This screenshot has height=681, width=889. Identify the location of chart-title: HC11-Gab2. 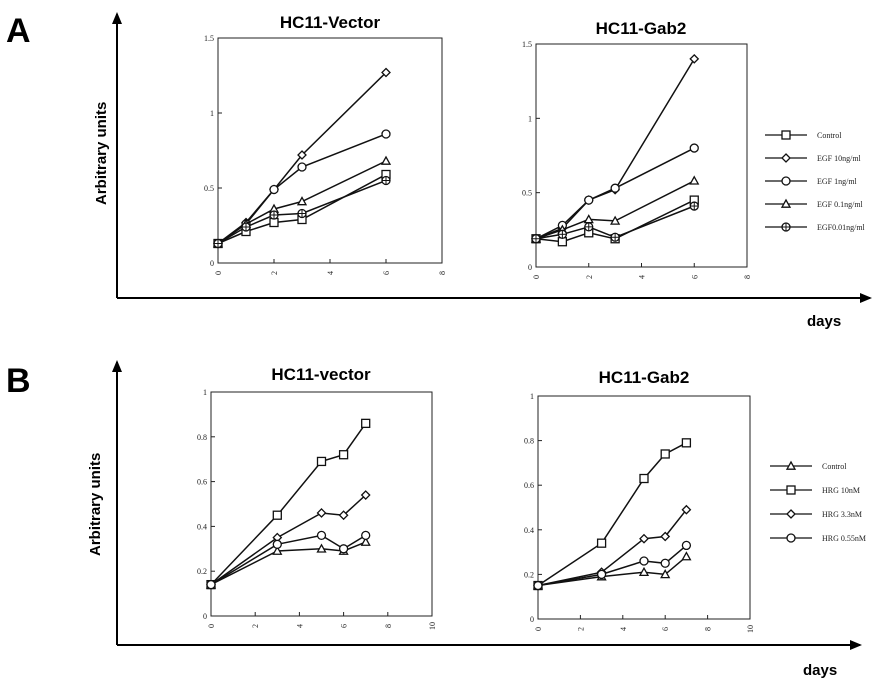
(641, 28).